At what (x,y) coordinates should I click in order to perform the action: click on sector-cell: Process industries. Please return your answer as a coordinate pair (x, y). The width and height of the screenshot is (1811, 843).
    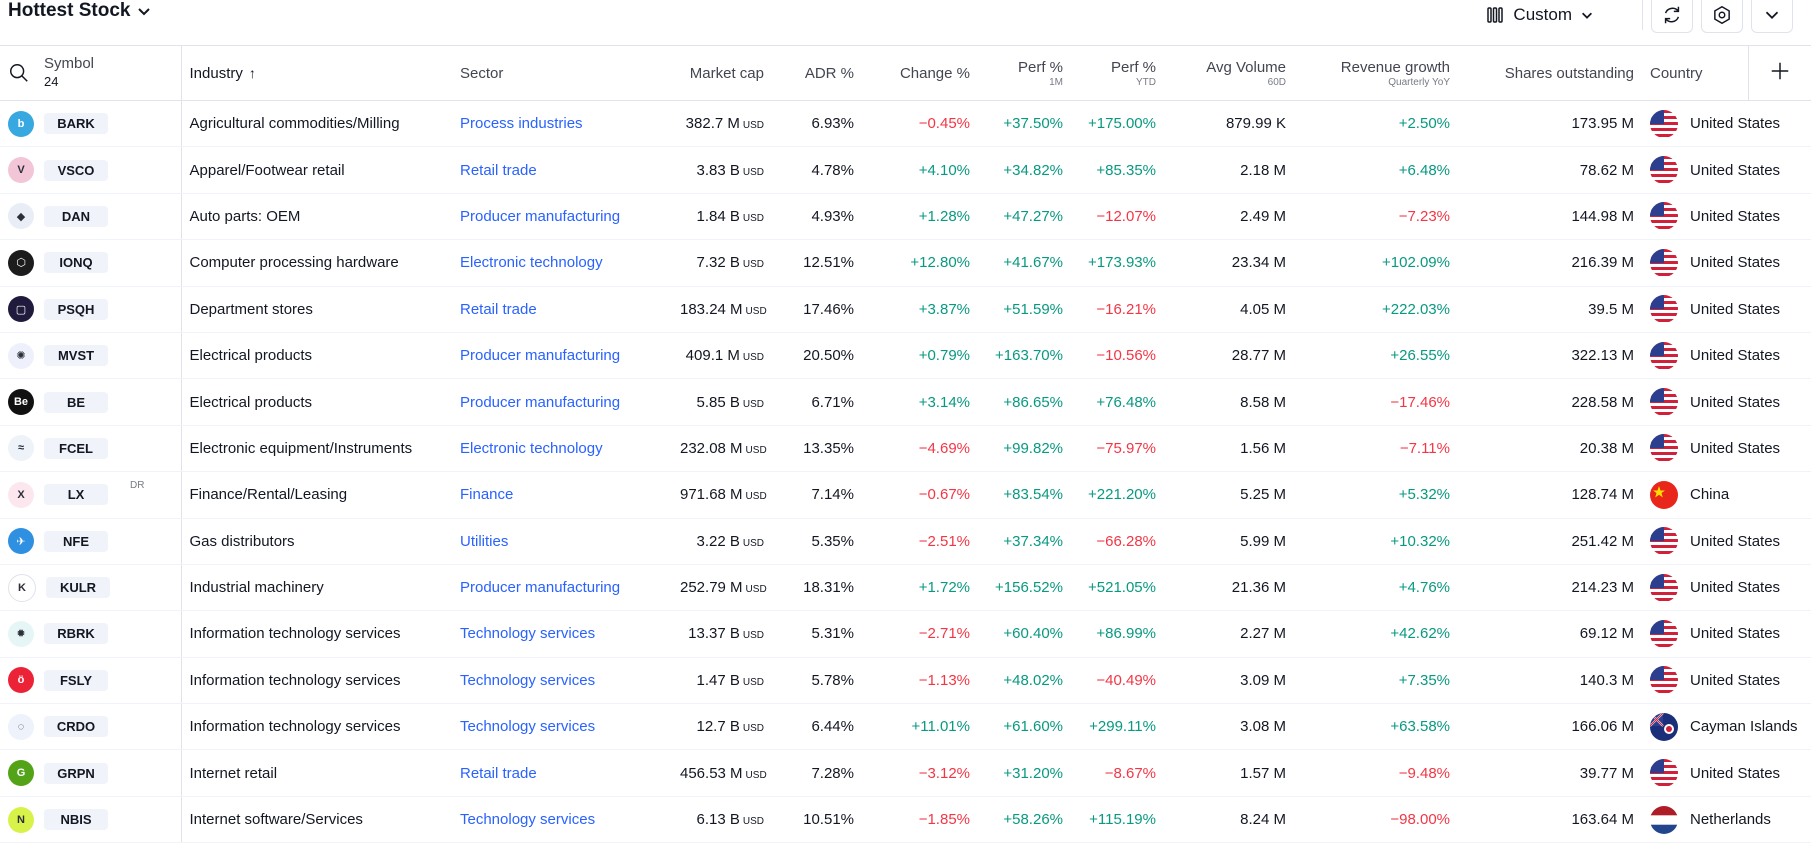
    Looking at the image, I should click on (562, 124).